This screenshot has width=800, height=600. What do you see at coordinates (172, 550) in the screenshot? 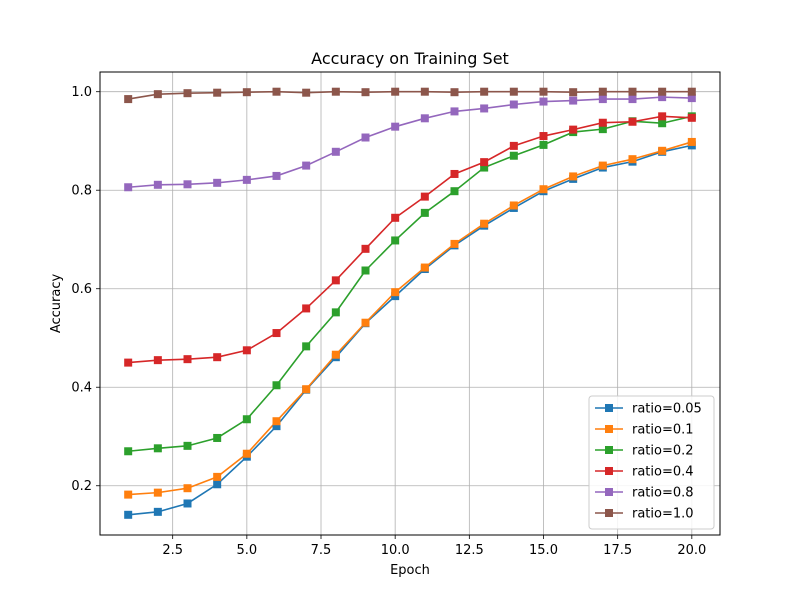
I see `x-tick-label: 2.5` at bounding box center [172, 550].